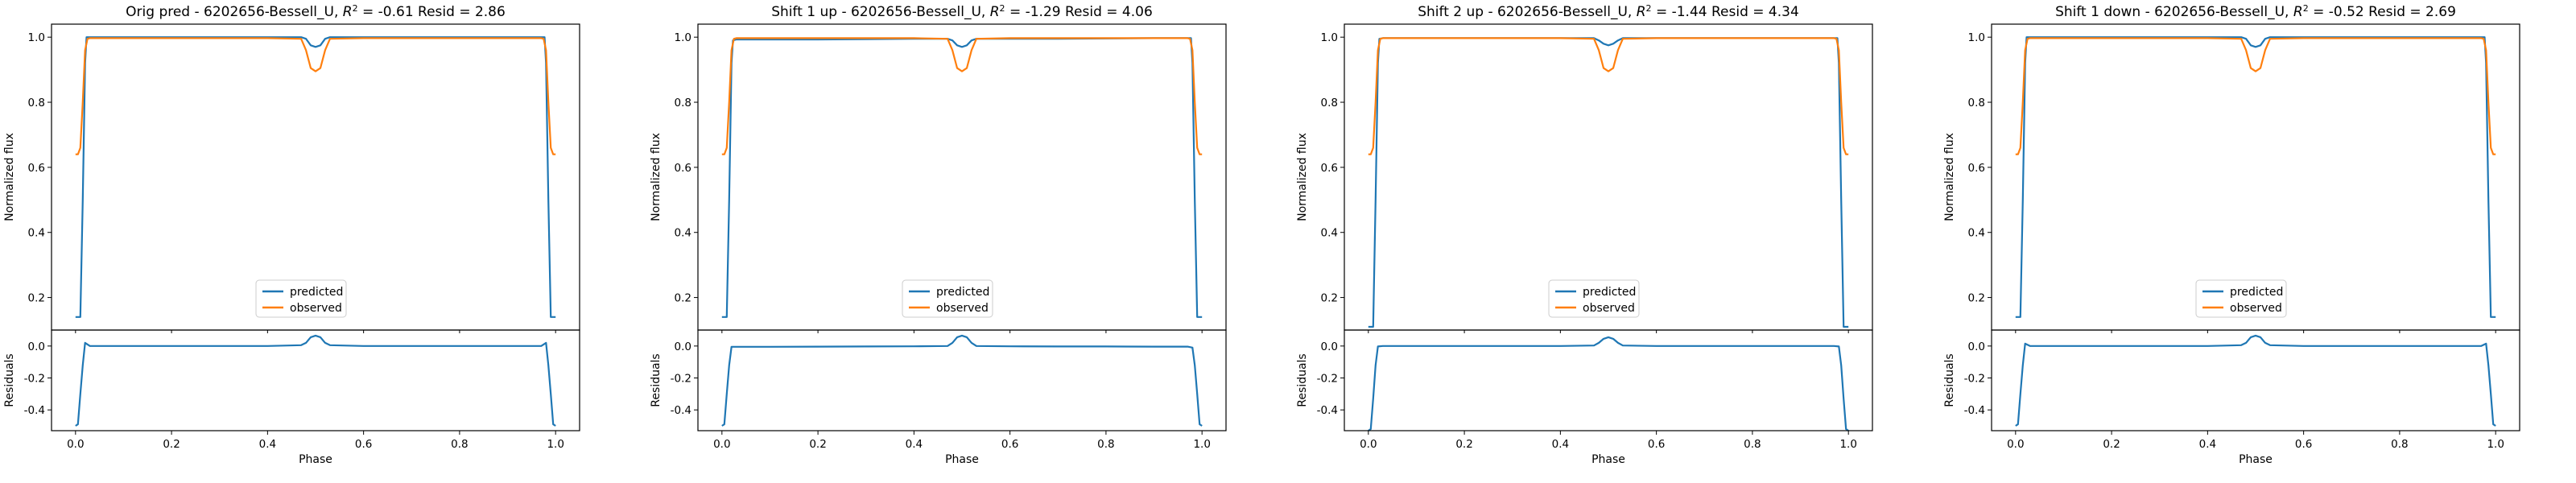 The width and height of the screenshot is (2576, 483). Describe the element at coordinates (1527, 12) in the screenshot. I see `title-text: Shift 2 up - 6202656-Bessell_U,` at that location.